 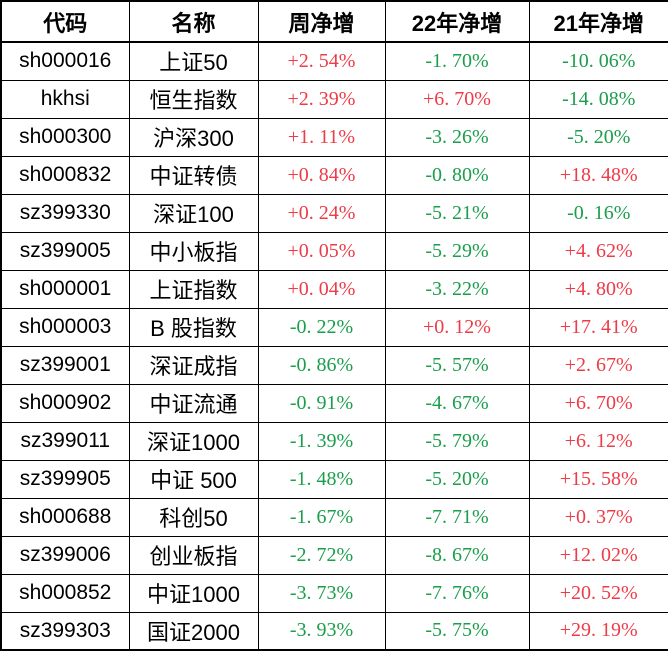 What do you see at coordinates (193, 517) in the screenshot?
I see `name-cell: 科创50` at bounding box center [193, 517].